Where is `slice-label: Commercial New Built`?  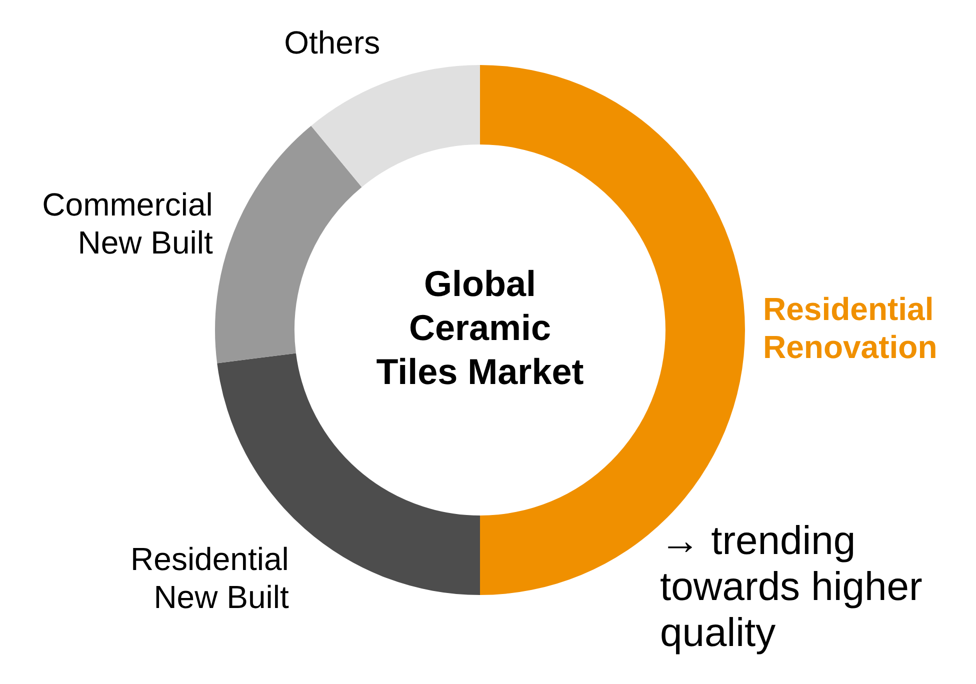 slice-label: Commercial New Built is located at coordinates (127, 223).